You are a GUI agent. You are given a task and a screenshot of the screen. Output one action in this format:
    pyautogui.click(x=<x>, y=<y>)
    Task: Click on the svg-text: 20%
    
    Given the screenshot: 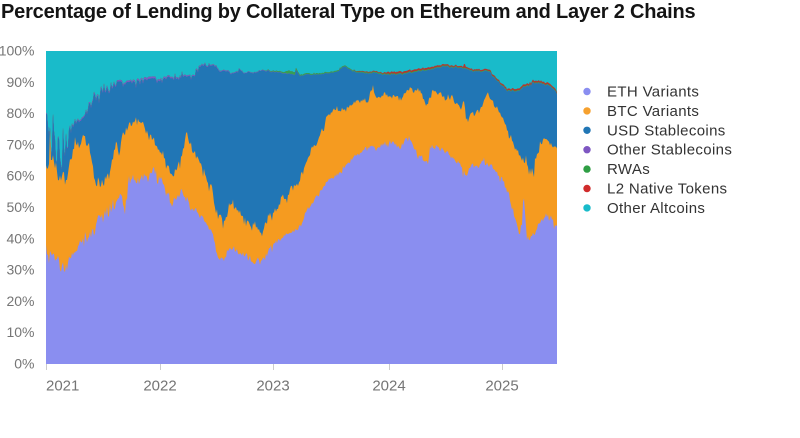 What is the action you would take?
    pyautogui.click(x=20, y=301)
    